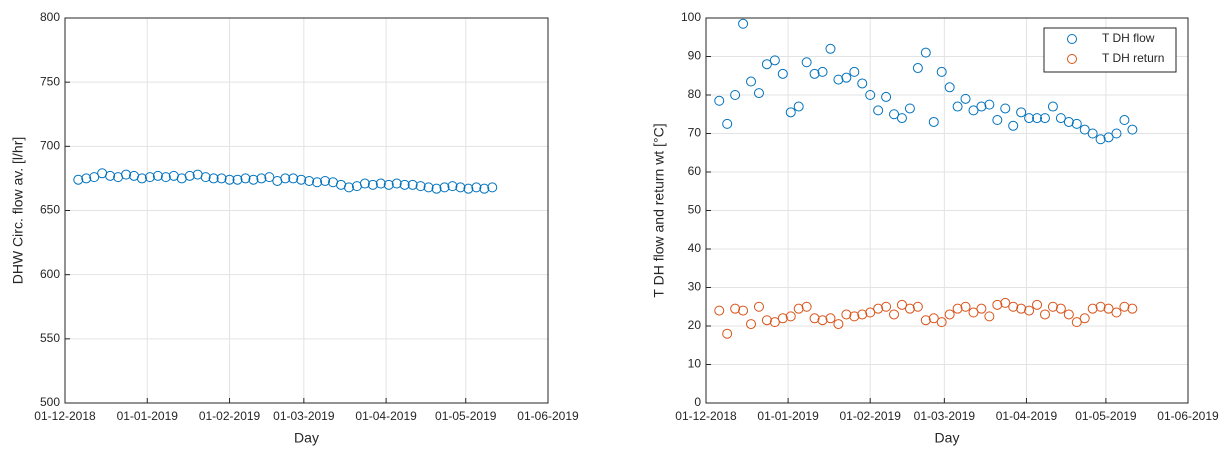  Describe the element at coordinates (695, 325) in the screenshot. I see `y-tick-label: 20` at that location.